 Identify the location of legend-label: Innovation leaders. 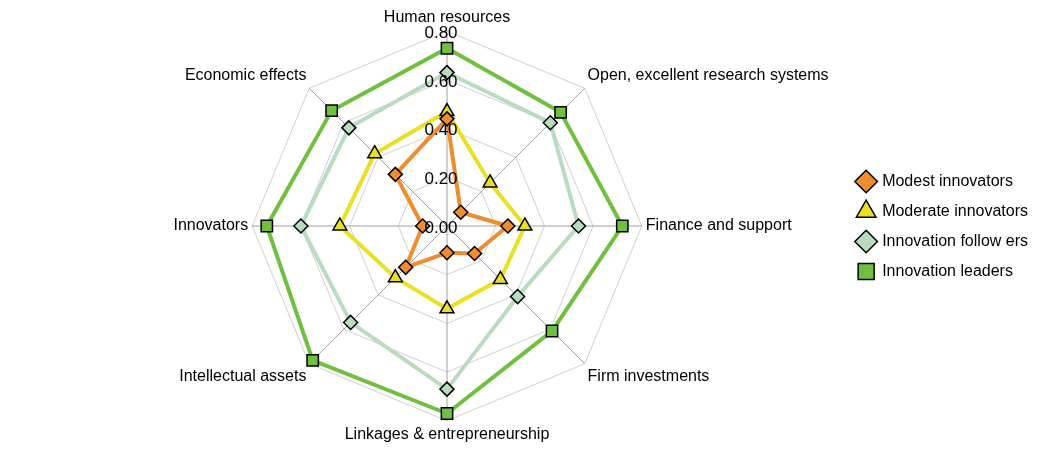
(947, 270).